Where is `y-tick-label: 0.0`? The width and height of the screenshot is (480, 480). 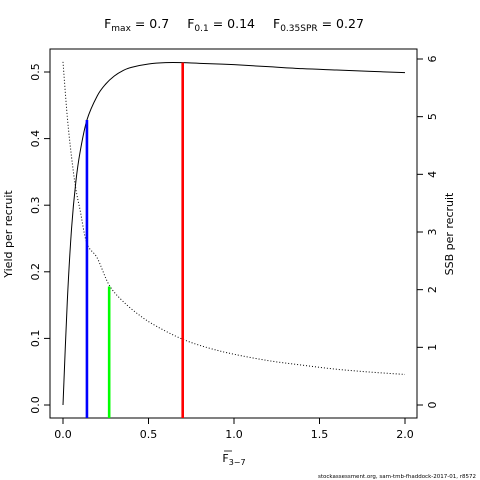 y-tick-label: 0.0 is located at coordinates (35, 405).